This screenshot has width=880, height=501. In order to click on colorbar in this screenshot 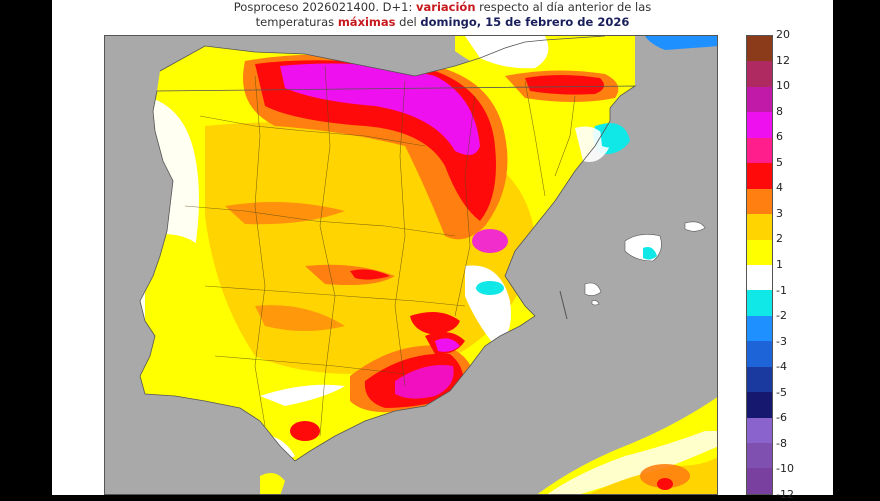, I will do `click(759, 265)`.